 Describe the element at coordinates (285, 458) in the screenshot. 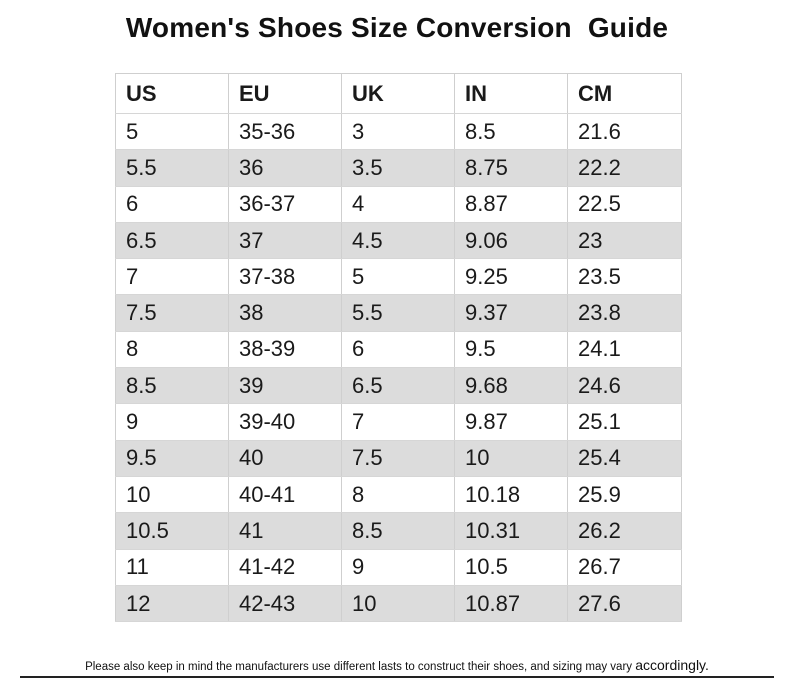

I see `cell-eu: 40` at that location.